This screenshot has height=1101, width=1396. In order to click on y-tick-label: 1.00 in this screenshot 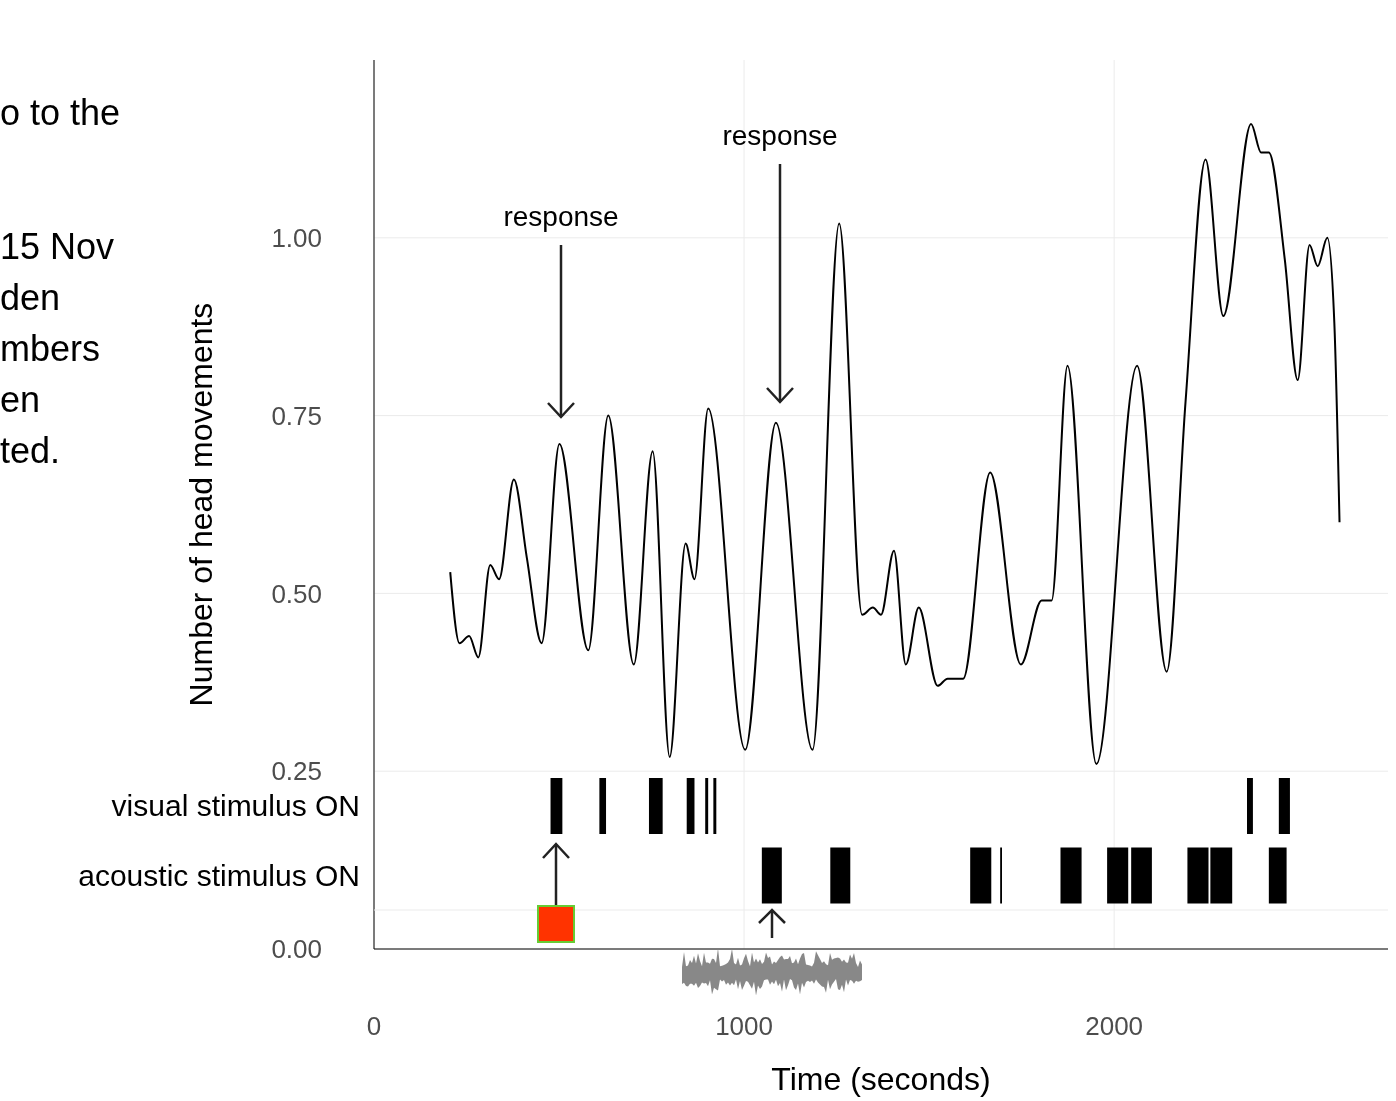, I will do `click(296, 238)`.